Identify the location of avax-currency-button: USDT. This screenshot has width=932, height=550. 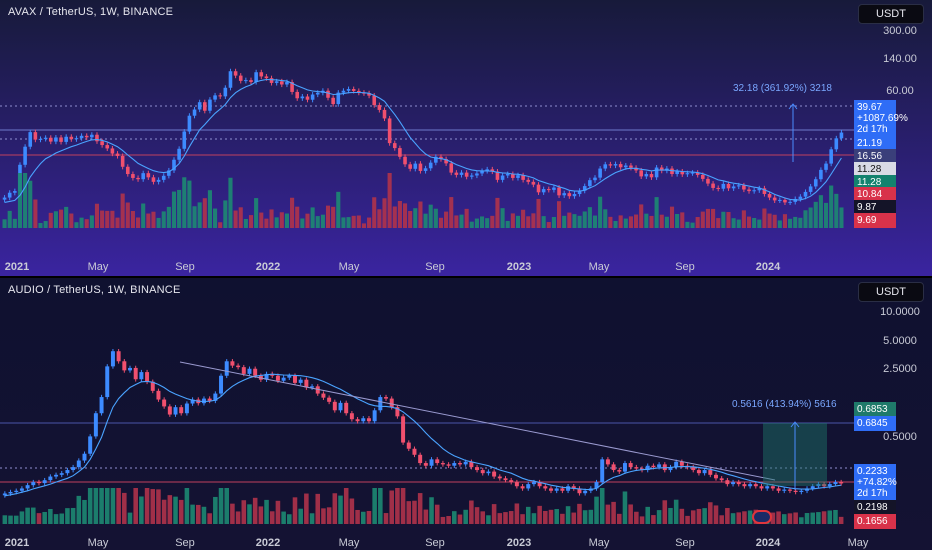
(891, 14).